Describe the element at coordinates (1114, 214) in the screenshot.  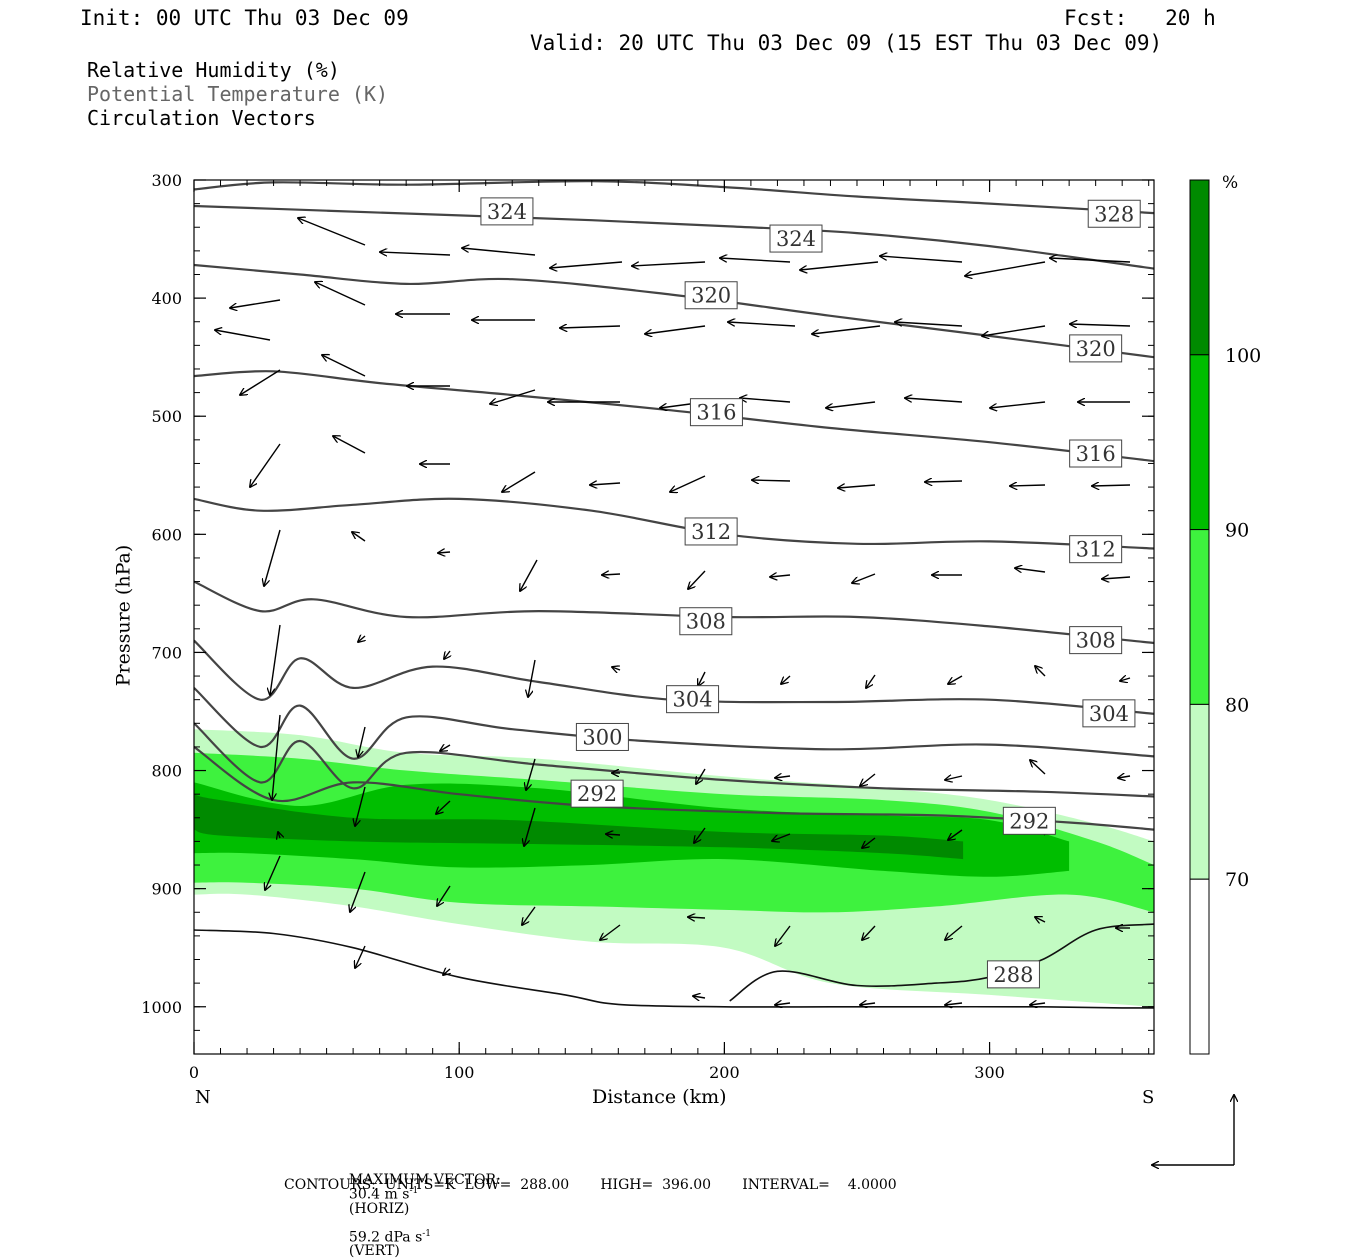
I see `contour-label-text: 328` at that location.